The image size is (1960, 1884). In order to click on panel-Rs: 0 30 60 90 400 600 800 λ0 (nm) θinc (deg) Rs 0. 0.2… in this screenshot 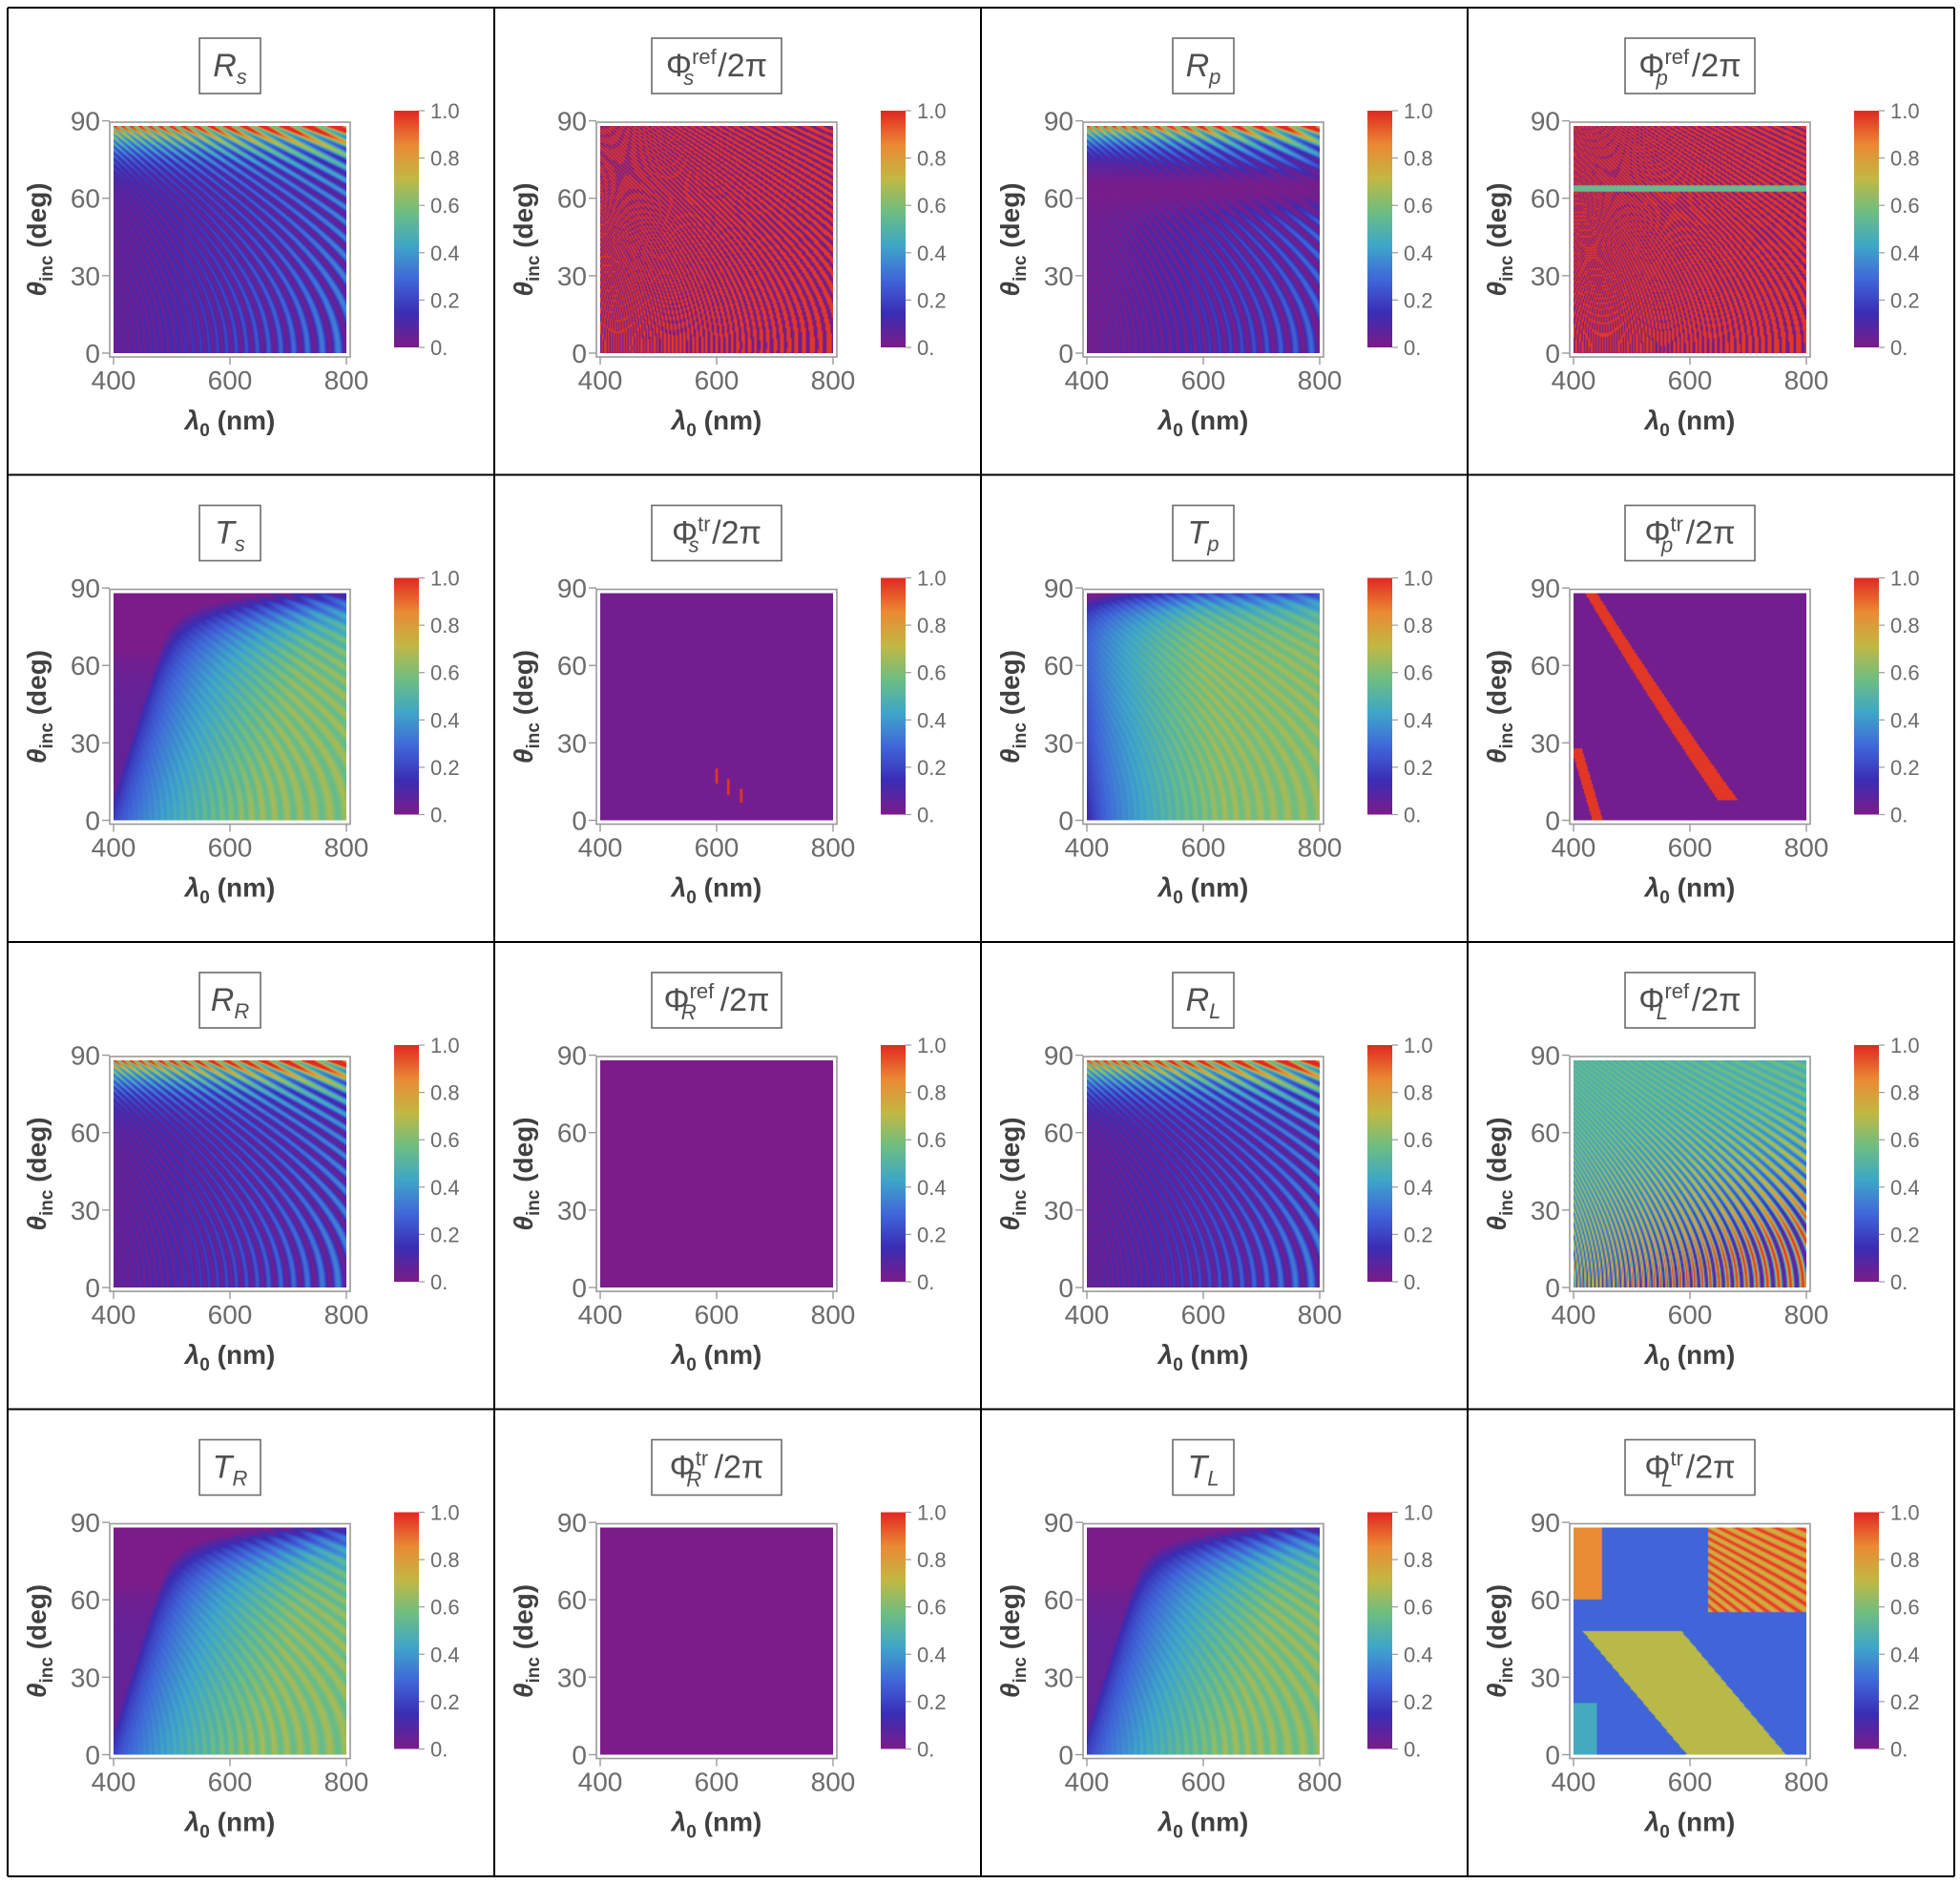, I will do `click(241, 239)`.